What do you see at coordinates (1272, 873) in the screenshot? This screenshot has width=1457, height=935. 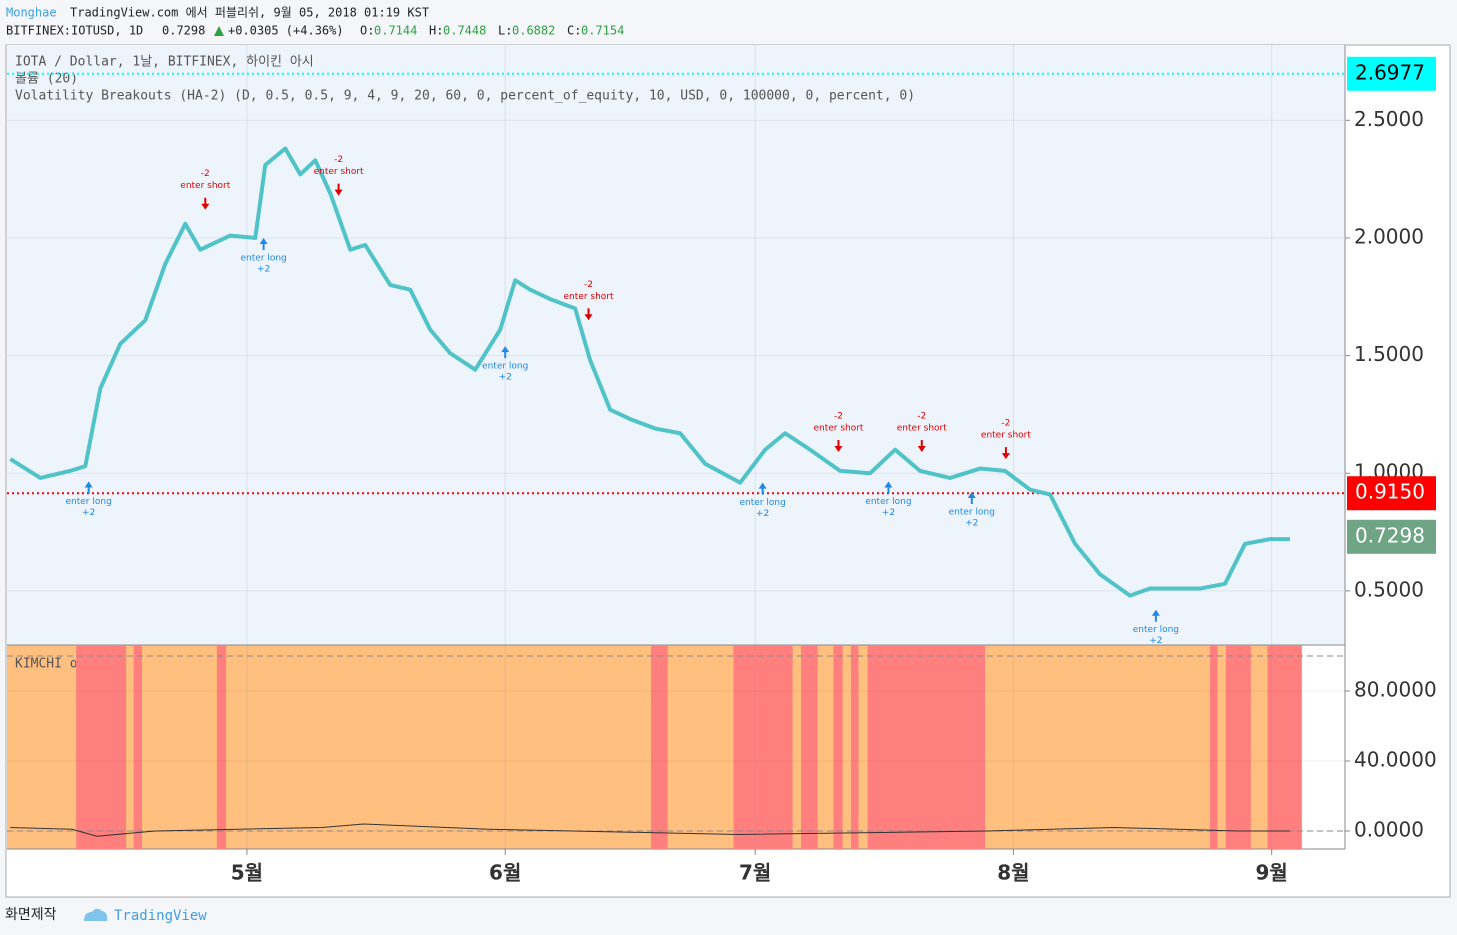 I see `x-tick-label: 9월` at bounding box center [1272, 873].